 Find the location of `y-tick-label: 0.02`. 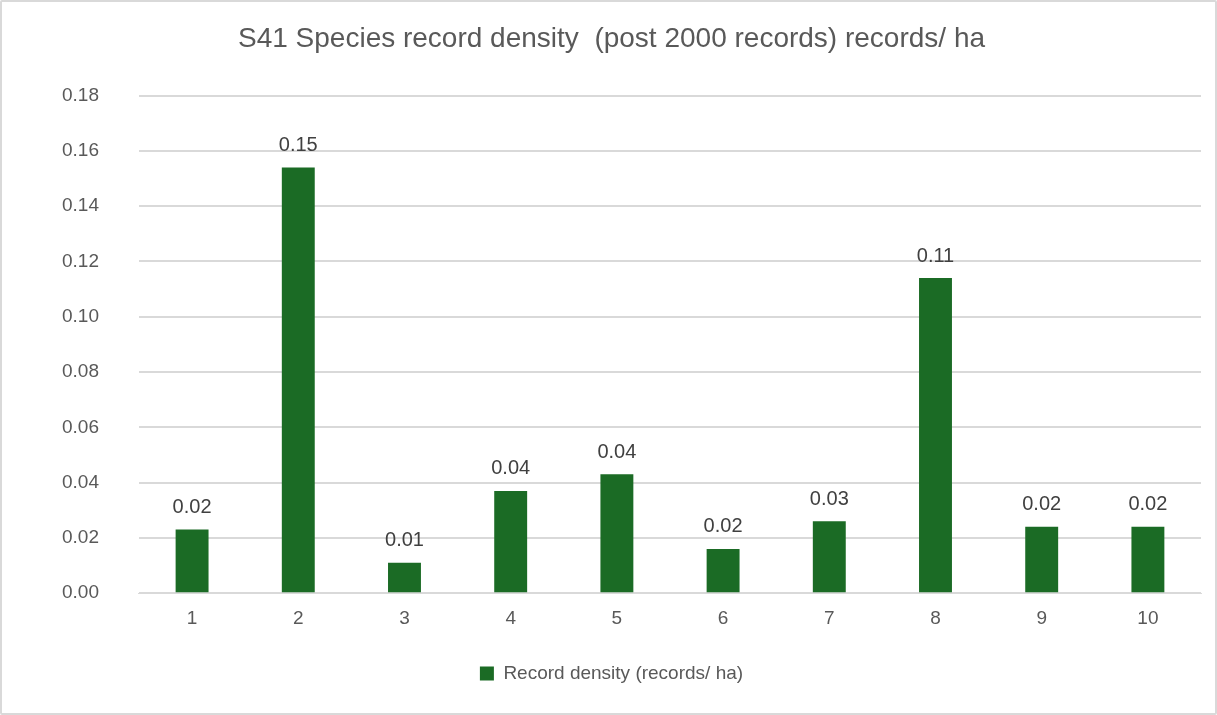

y-tick-label: 0.02 is located at coordinates (80, 537).